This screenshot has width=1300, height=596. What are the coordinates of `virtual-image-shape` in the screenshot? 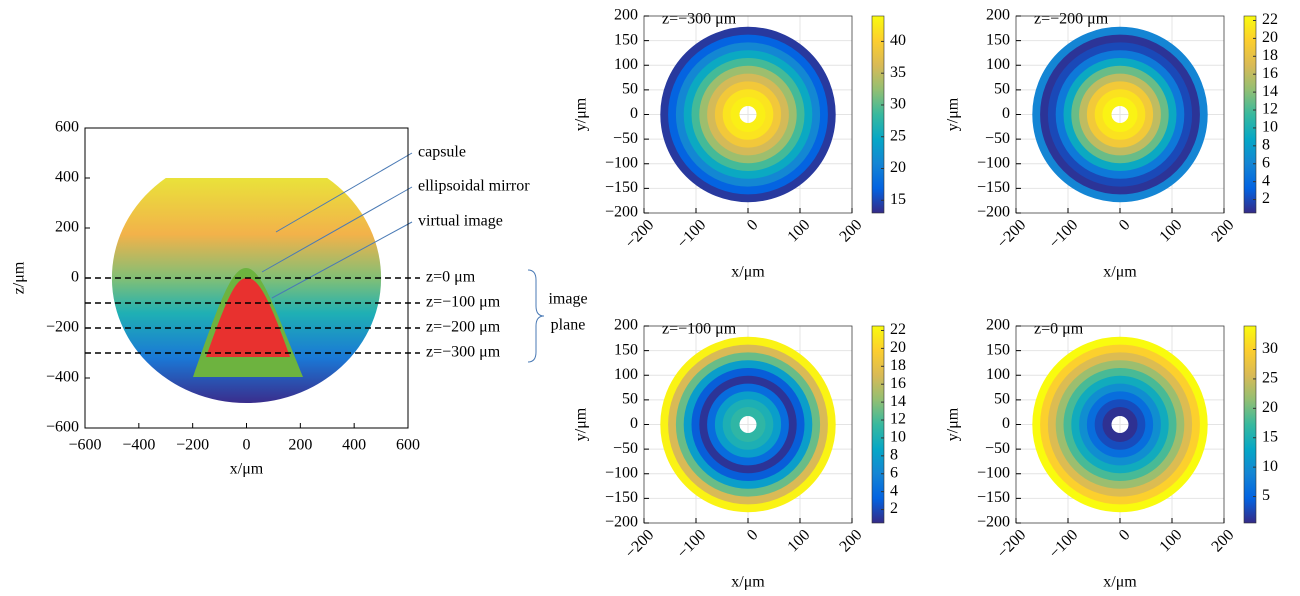 It's located at (248, 317).